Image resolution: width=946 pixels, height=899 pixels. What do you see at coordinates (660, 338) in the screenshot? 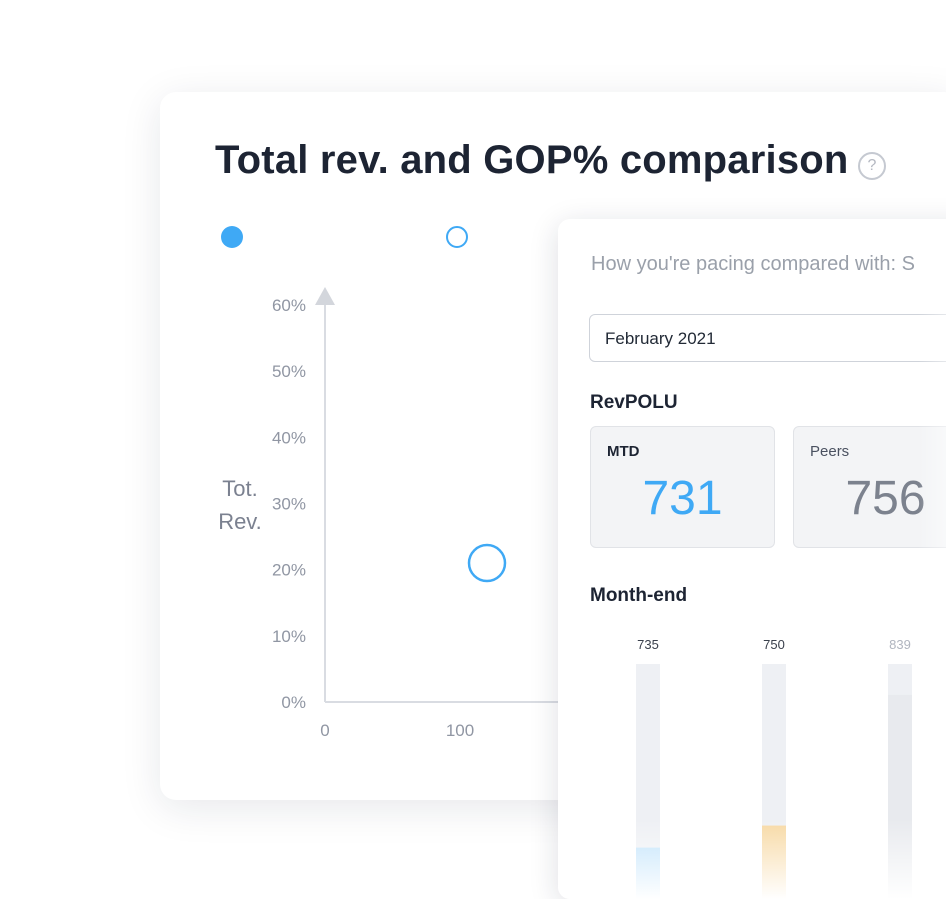
I see `month-select-value: February 2021` at bounding box center [660, 338].